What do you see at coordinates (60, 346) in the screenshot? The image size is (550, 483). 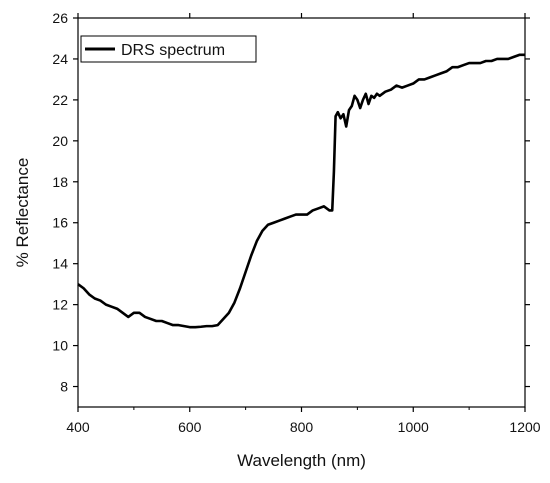 I see `y-tick-label-10: 10` at bounding box center [60, 346].